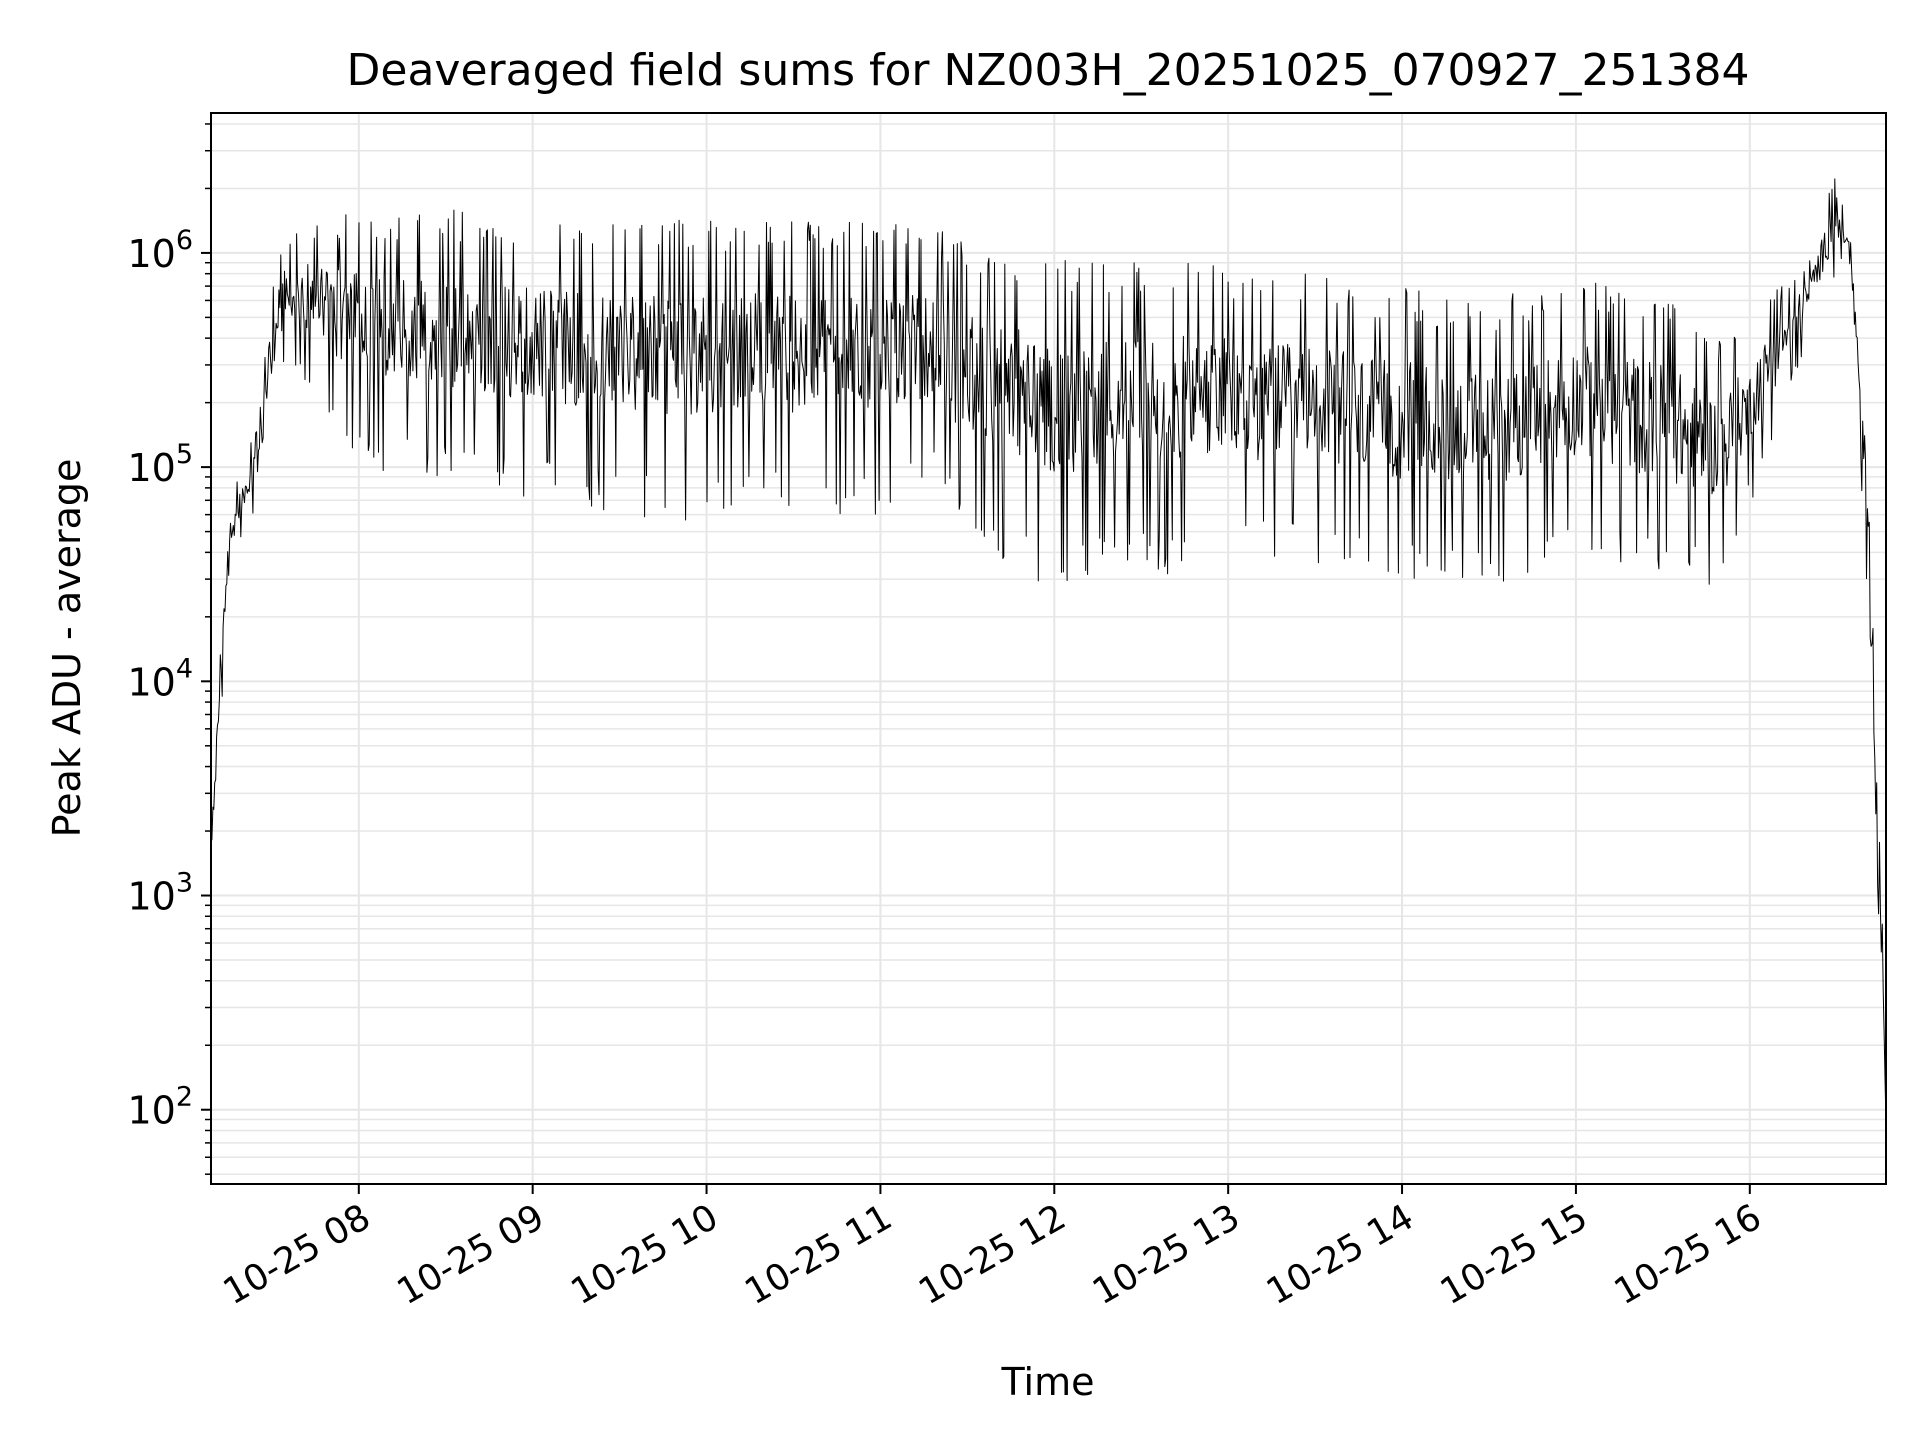 Image resolution: width=1920 pixels, height=1440 pixels. I want to click on x-axis-label: Time, so click(1048, 1382).